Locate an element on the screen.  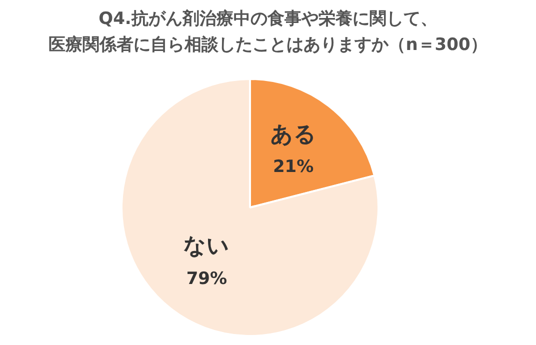
slice-label: ない is located at coordinates (207, 247).